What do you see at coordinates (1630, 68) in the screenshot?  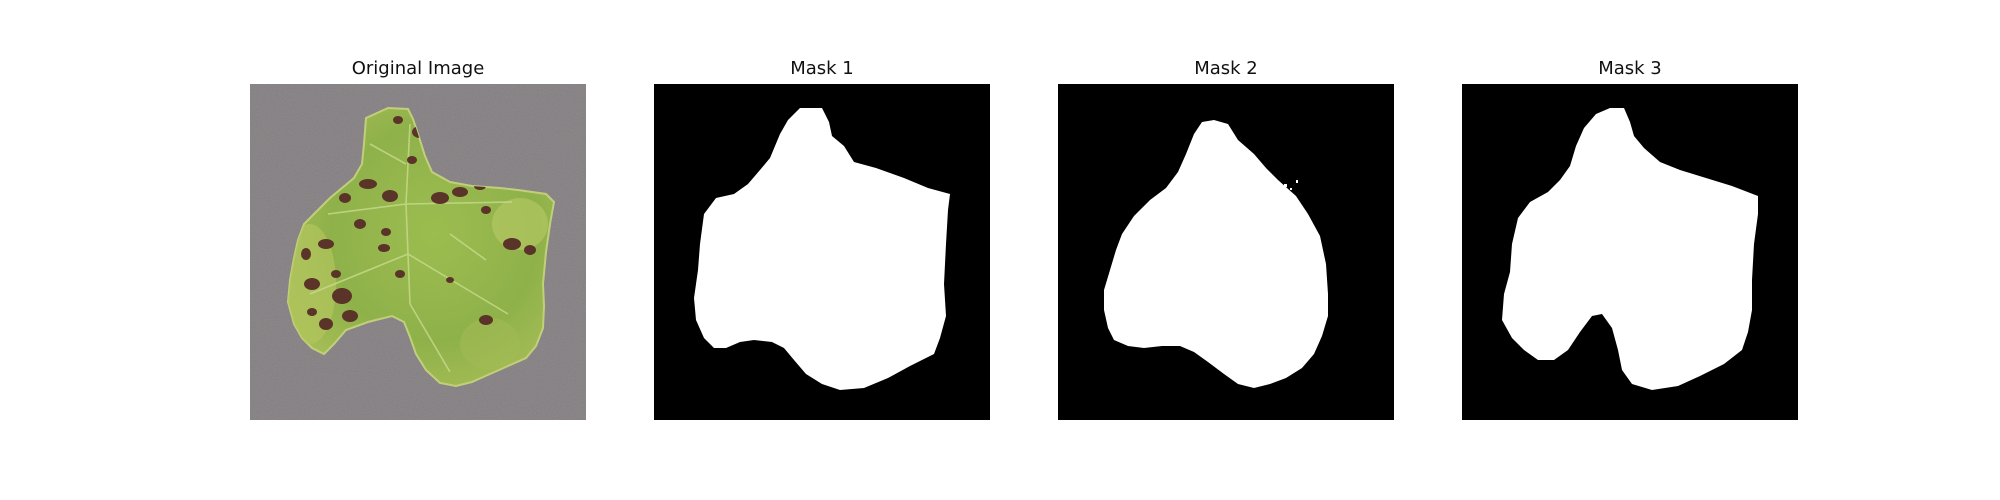 I see `panel-title: Mask 3` at bounding box center [1630, 68].